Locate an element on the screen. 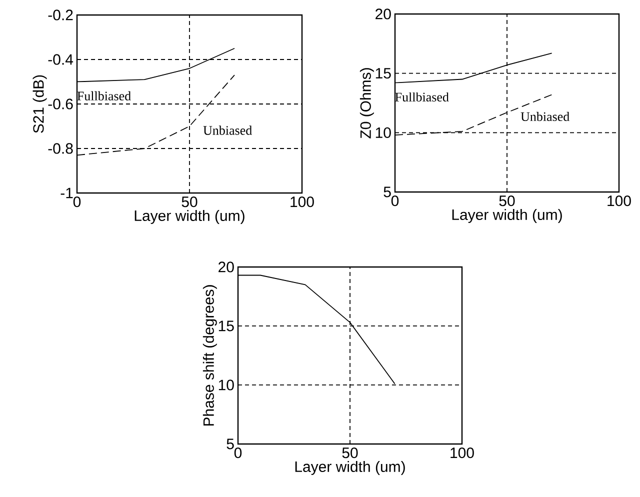 The width and height of the screenshot is (640, 497). y-tick-label: -0.4 is located at coordinates (61, 59).